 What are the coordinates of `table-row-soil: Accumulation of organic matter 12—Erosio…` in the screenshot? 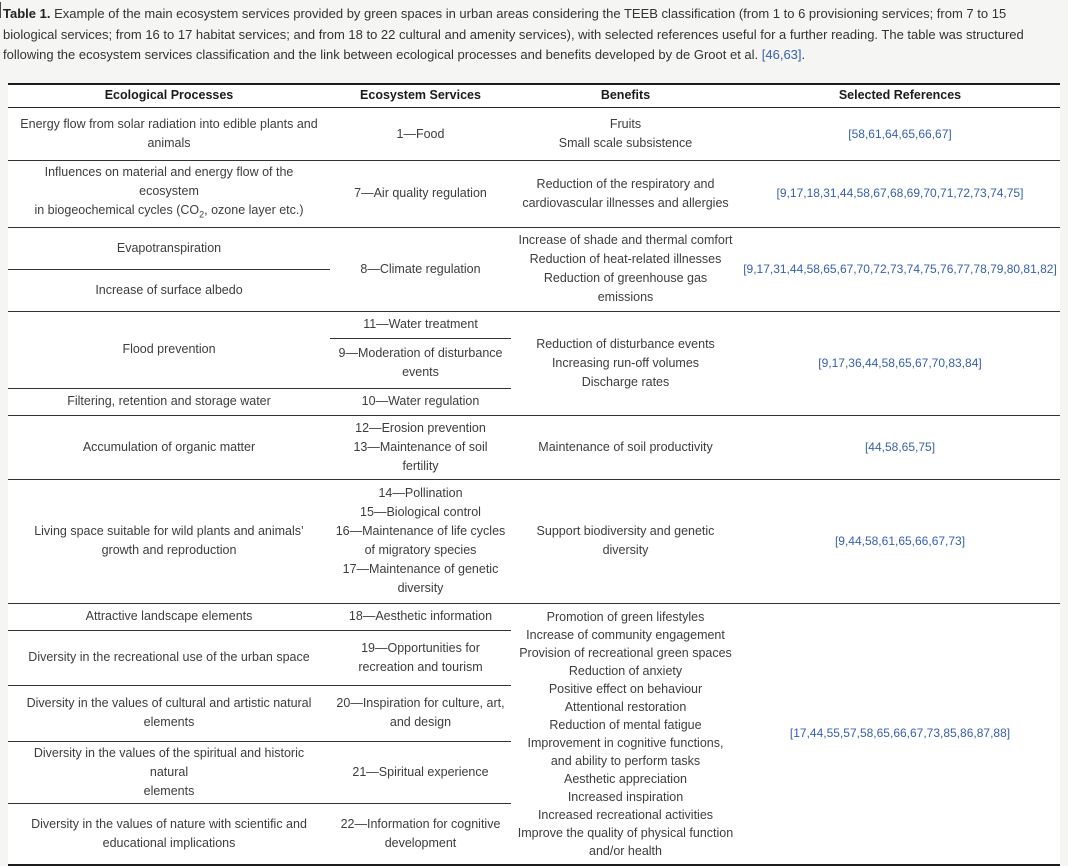 It's located at (534, 447).